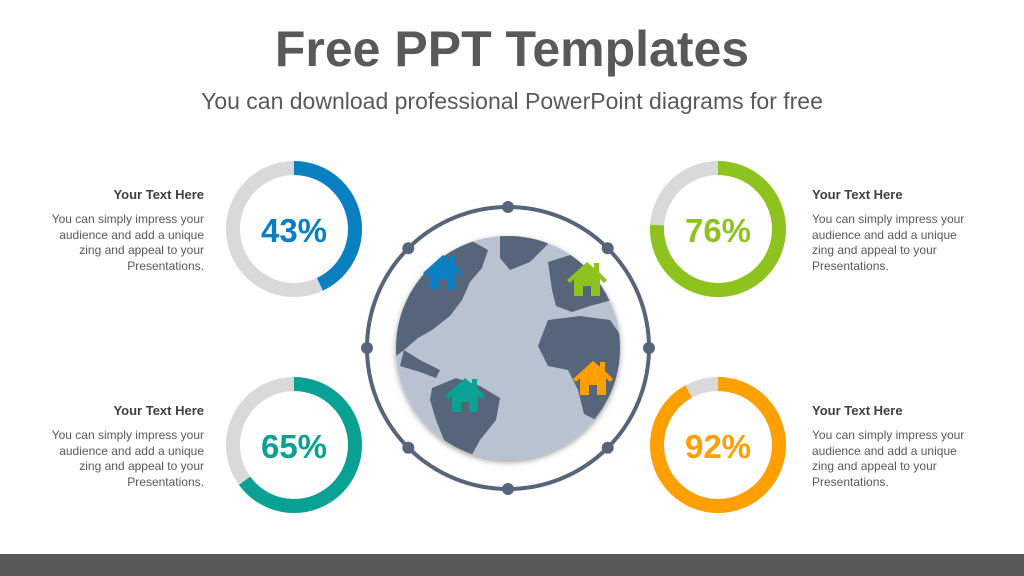 The width and height of the screenshot is (1024, 576). I want to click on percent-label: 76%, so click(718, 230).